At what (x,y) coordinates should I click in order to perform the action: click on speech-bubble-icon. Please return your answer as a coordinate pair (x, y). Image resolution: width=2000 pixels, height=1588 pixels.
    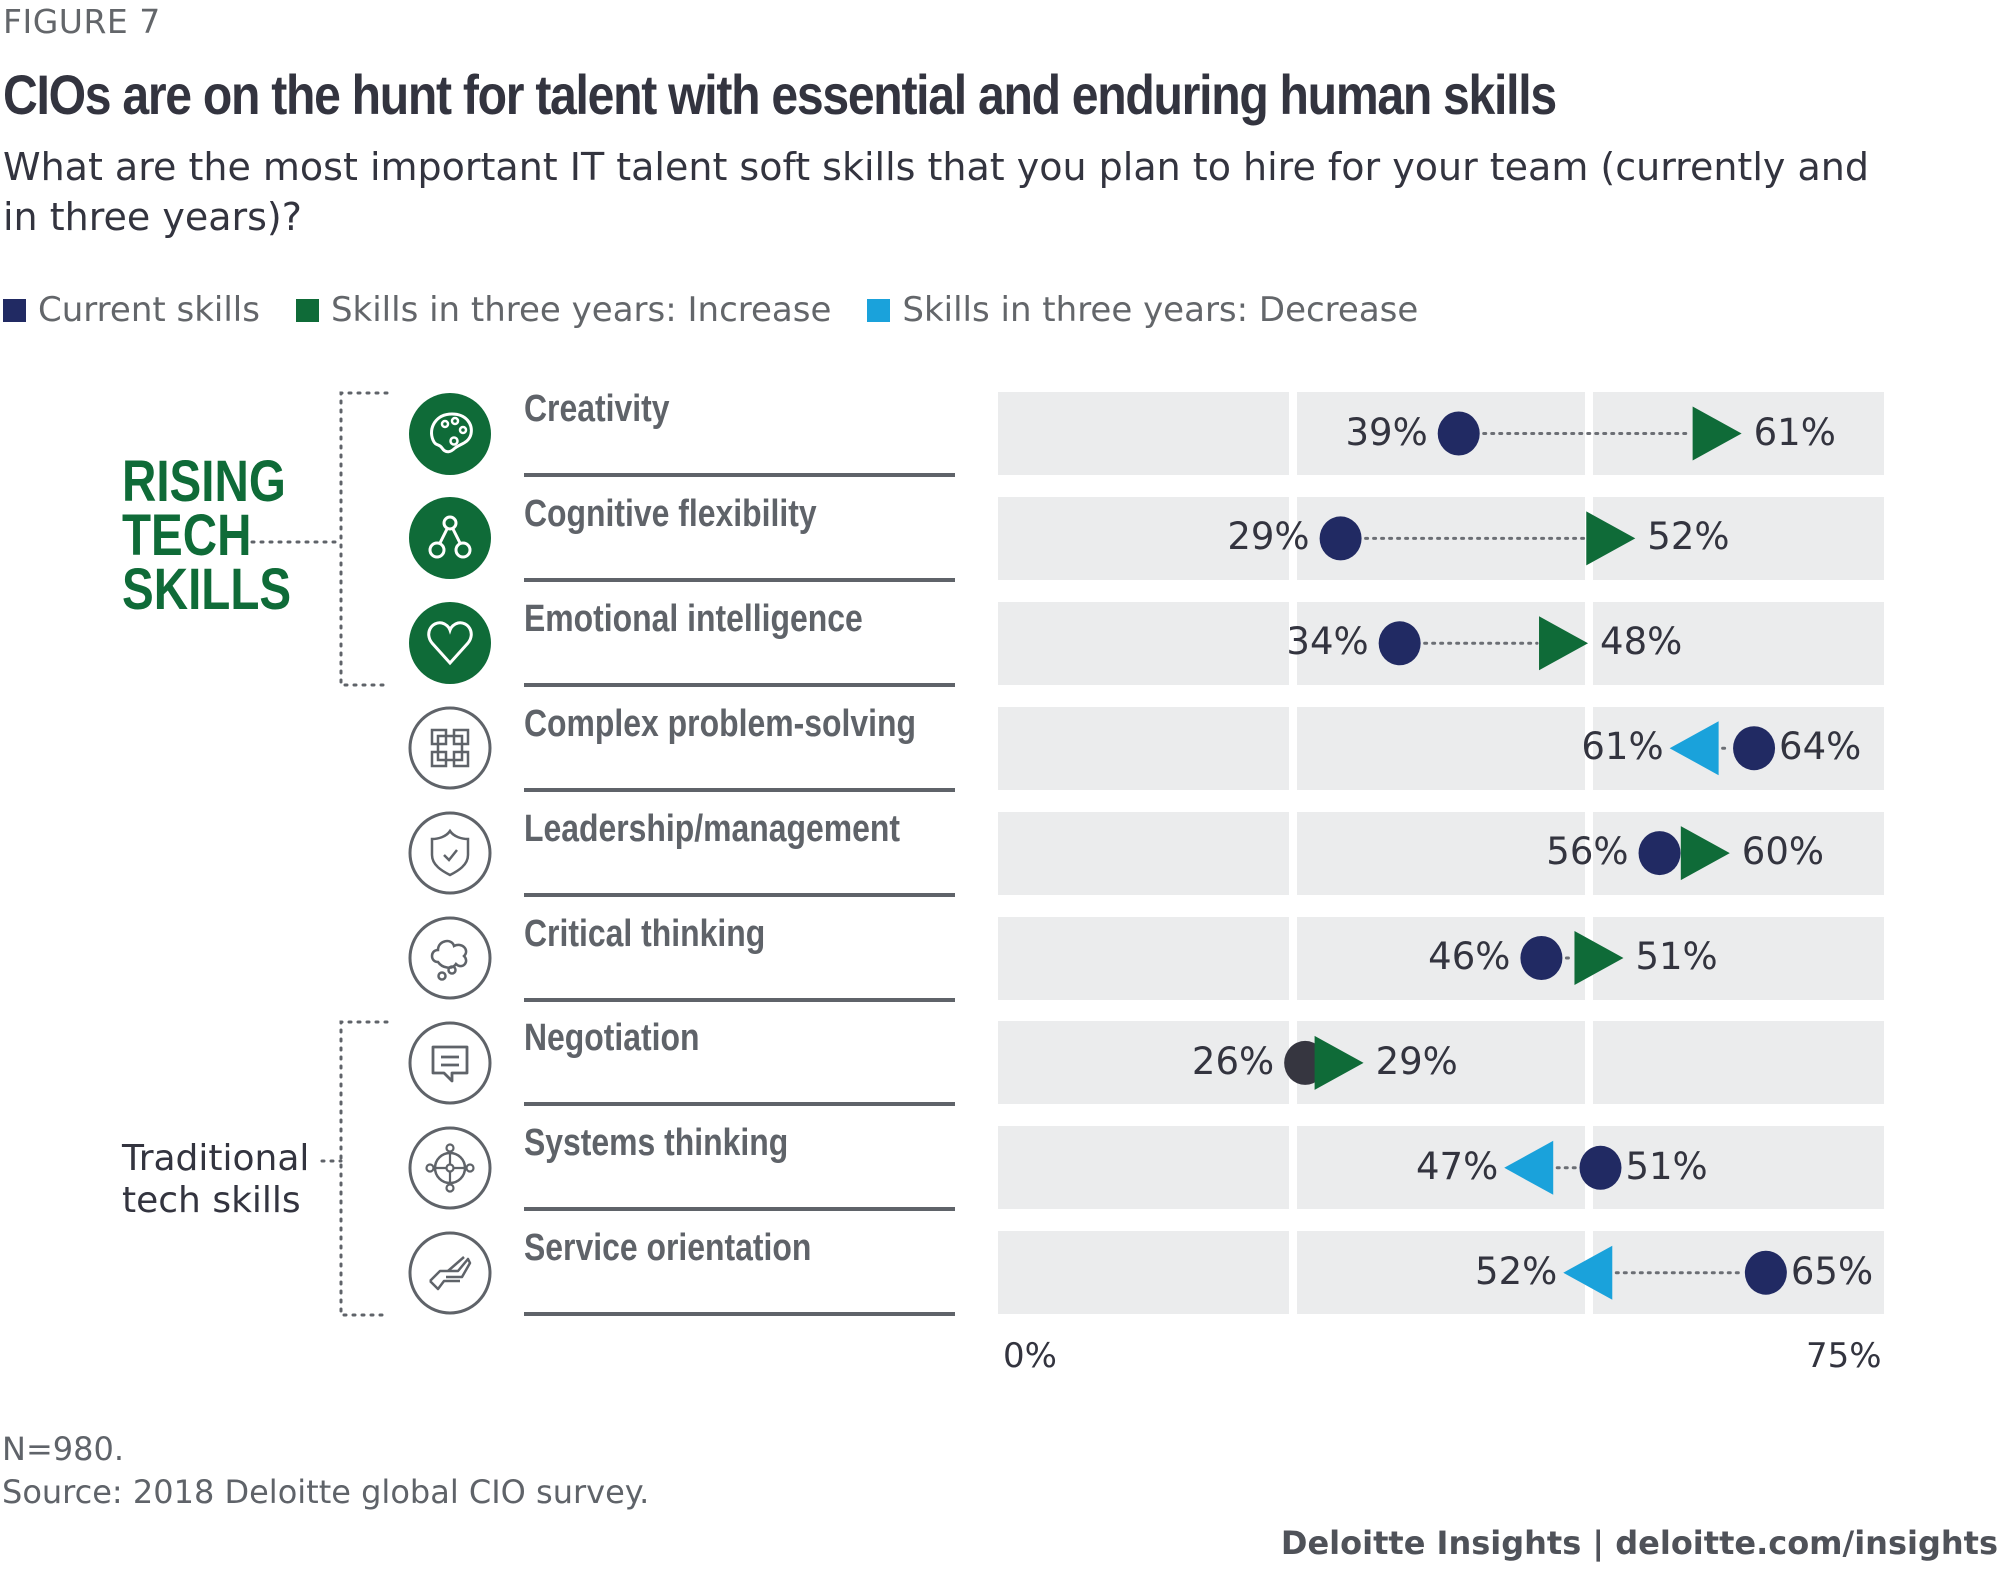
    Looking at the image, I should click on (450, 1063).